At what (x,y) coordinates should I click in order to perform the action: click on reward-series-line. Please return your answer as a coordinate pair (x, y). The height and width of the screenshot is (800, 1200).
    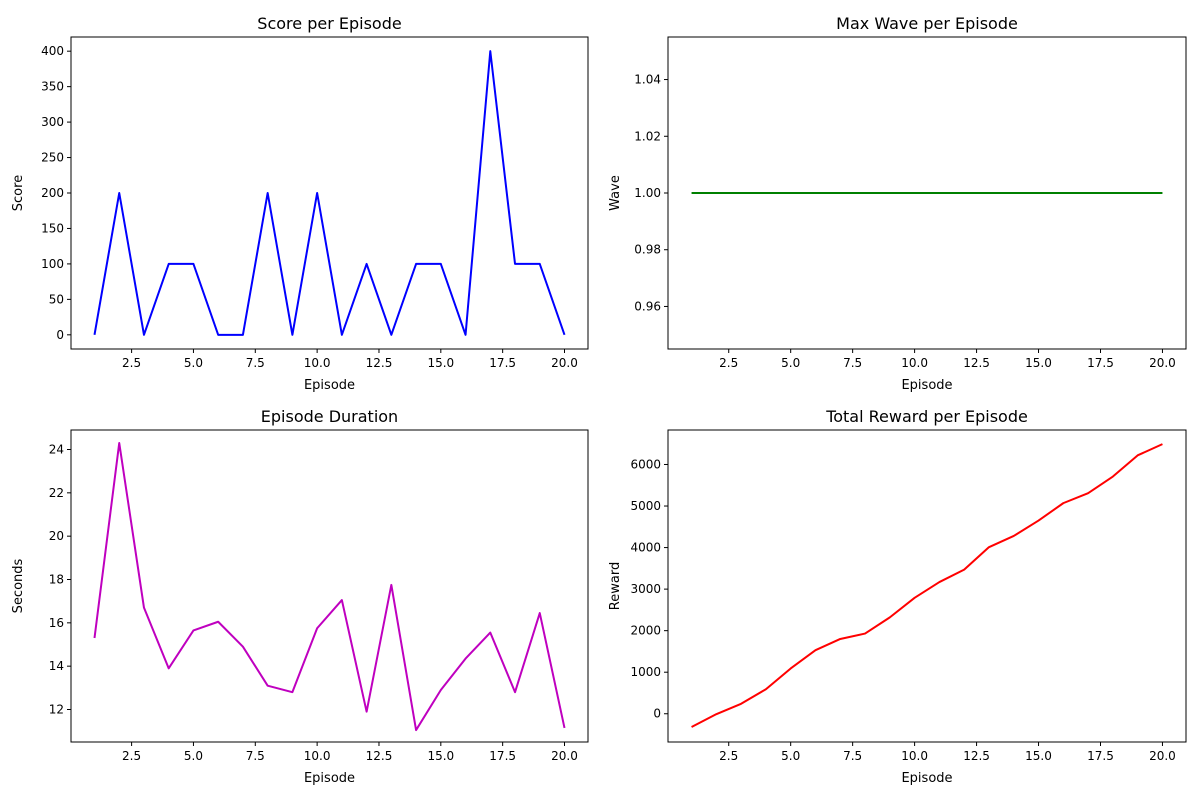
    Looking at the image, I should click on (927, 585).